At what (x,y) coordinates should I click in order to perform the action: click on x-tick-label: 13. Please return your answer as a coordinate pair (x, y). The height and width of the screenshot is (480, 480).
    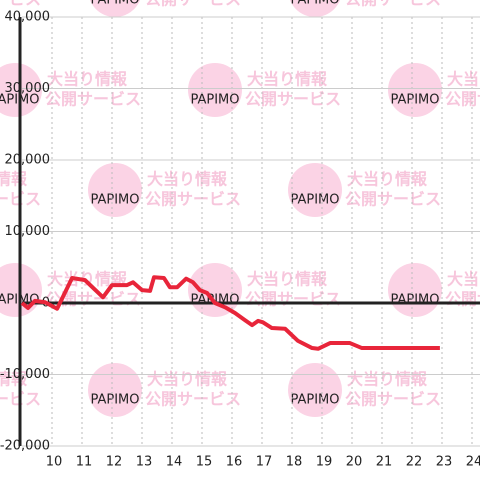
    Looking at the image, I should click on (144, 462).